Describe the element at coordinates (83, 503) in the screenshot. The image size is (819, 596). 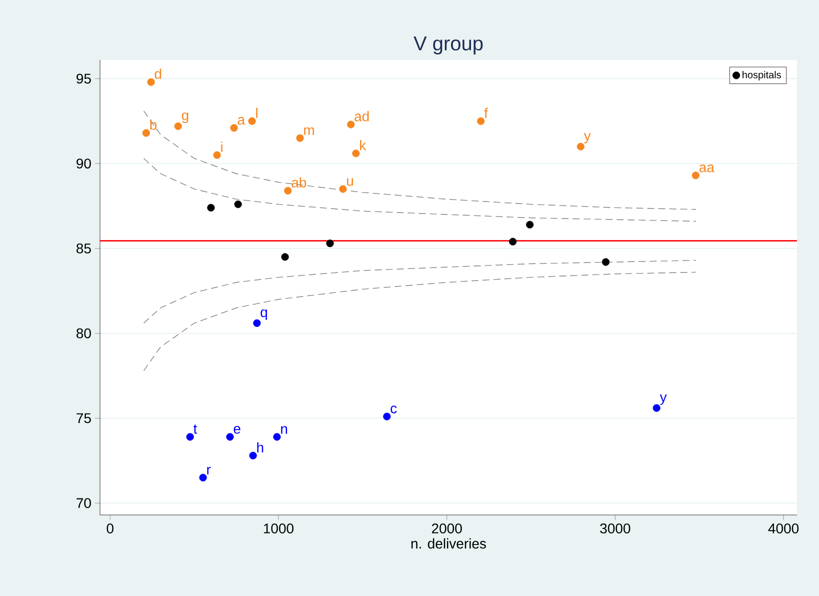
I see `y-tick-label: 70` at that location.